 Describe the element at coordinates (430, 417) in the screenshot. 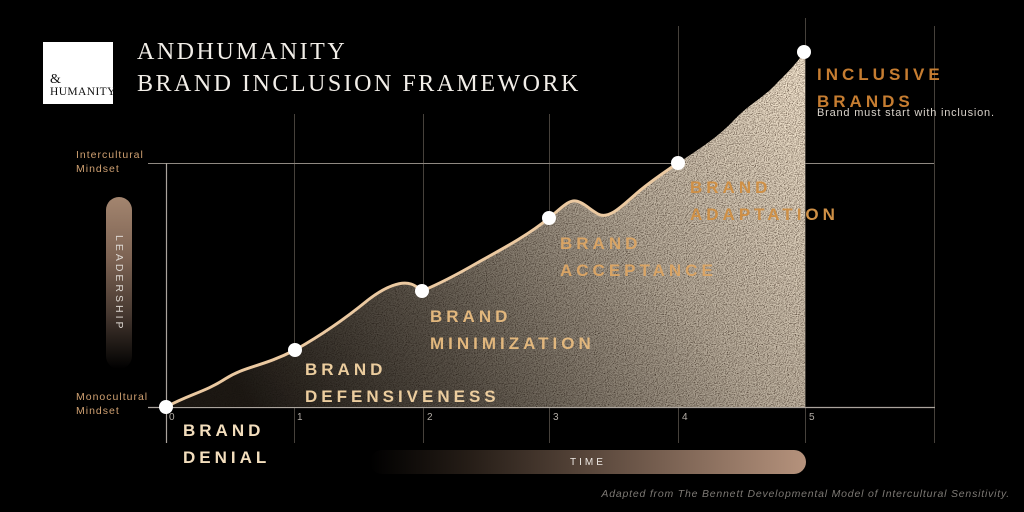

I see `x-tick-2: 2` at that location.